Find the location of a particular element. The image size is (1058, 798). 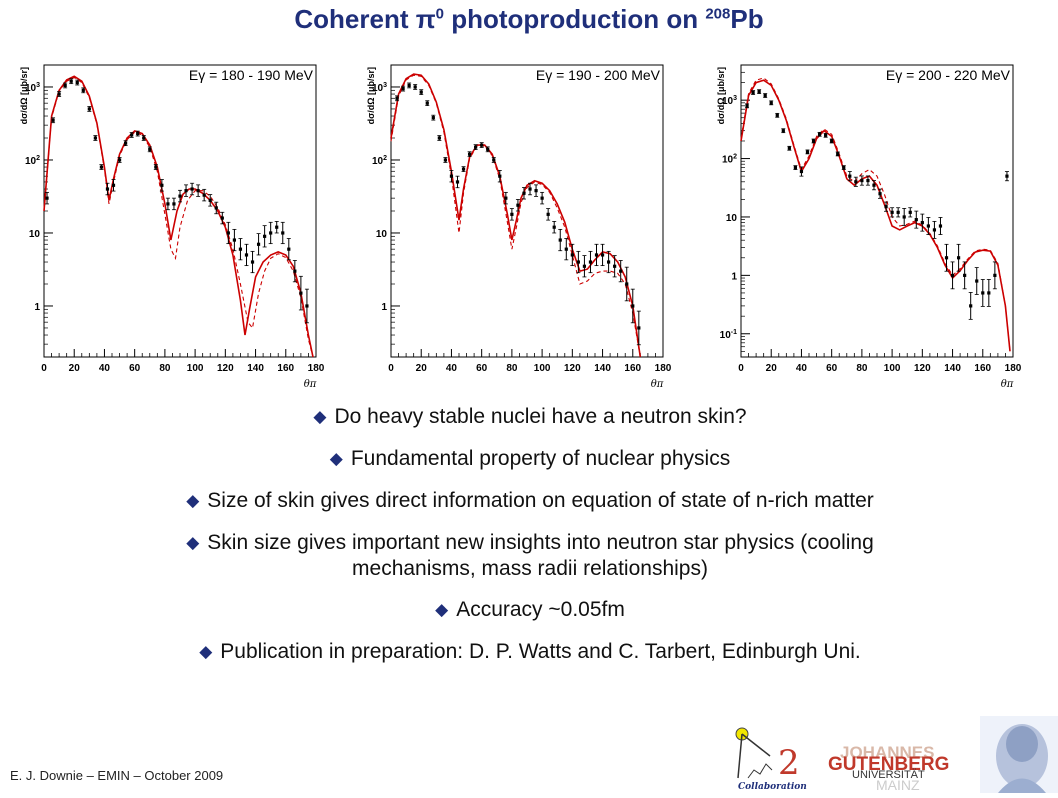

university-logo: JOHANNES GUTENBERG UNIVERSITÄT MAINZ is located at coordinates (888, 768).